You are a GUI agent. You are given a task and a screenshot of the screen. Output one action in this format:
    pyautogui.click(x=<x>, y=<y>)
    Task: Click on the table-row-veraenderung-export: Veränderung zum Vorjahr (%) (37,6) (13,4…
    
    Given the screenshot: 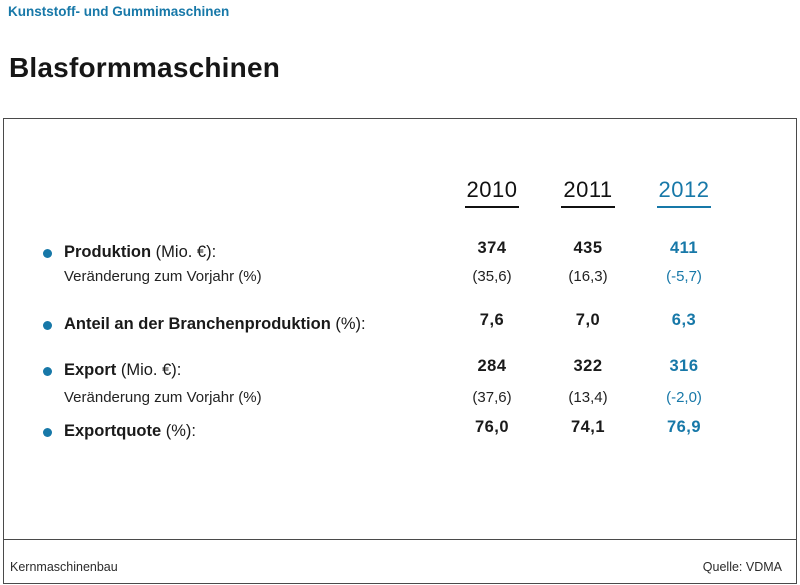 What is the action you would take?
    pyautogui.click(x=384, y=397)
    